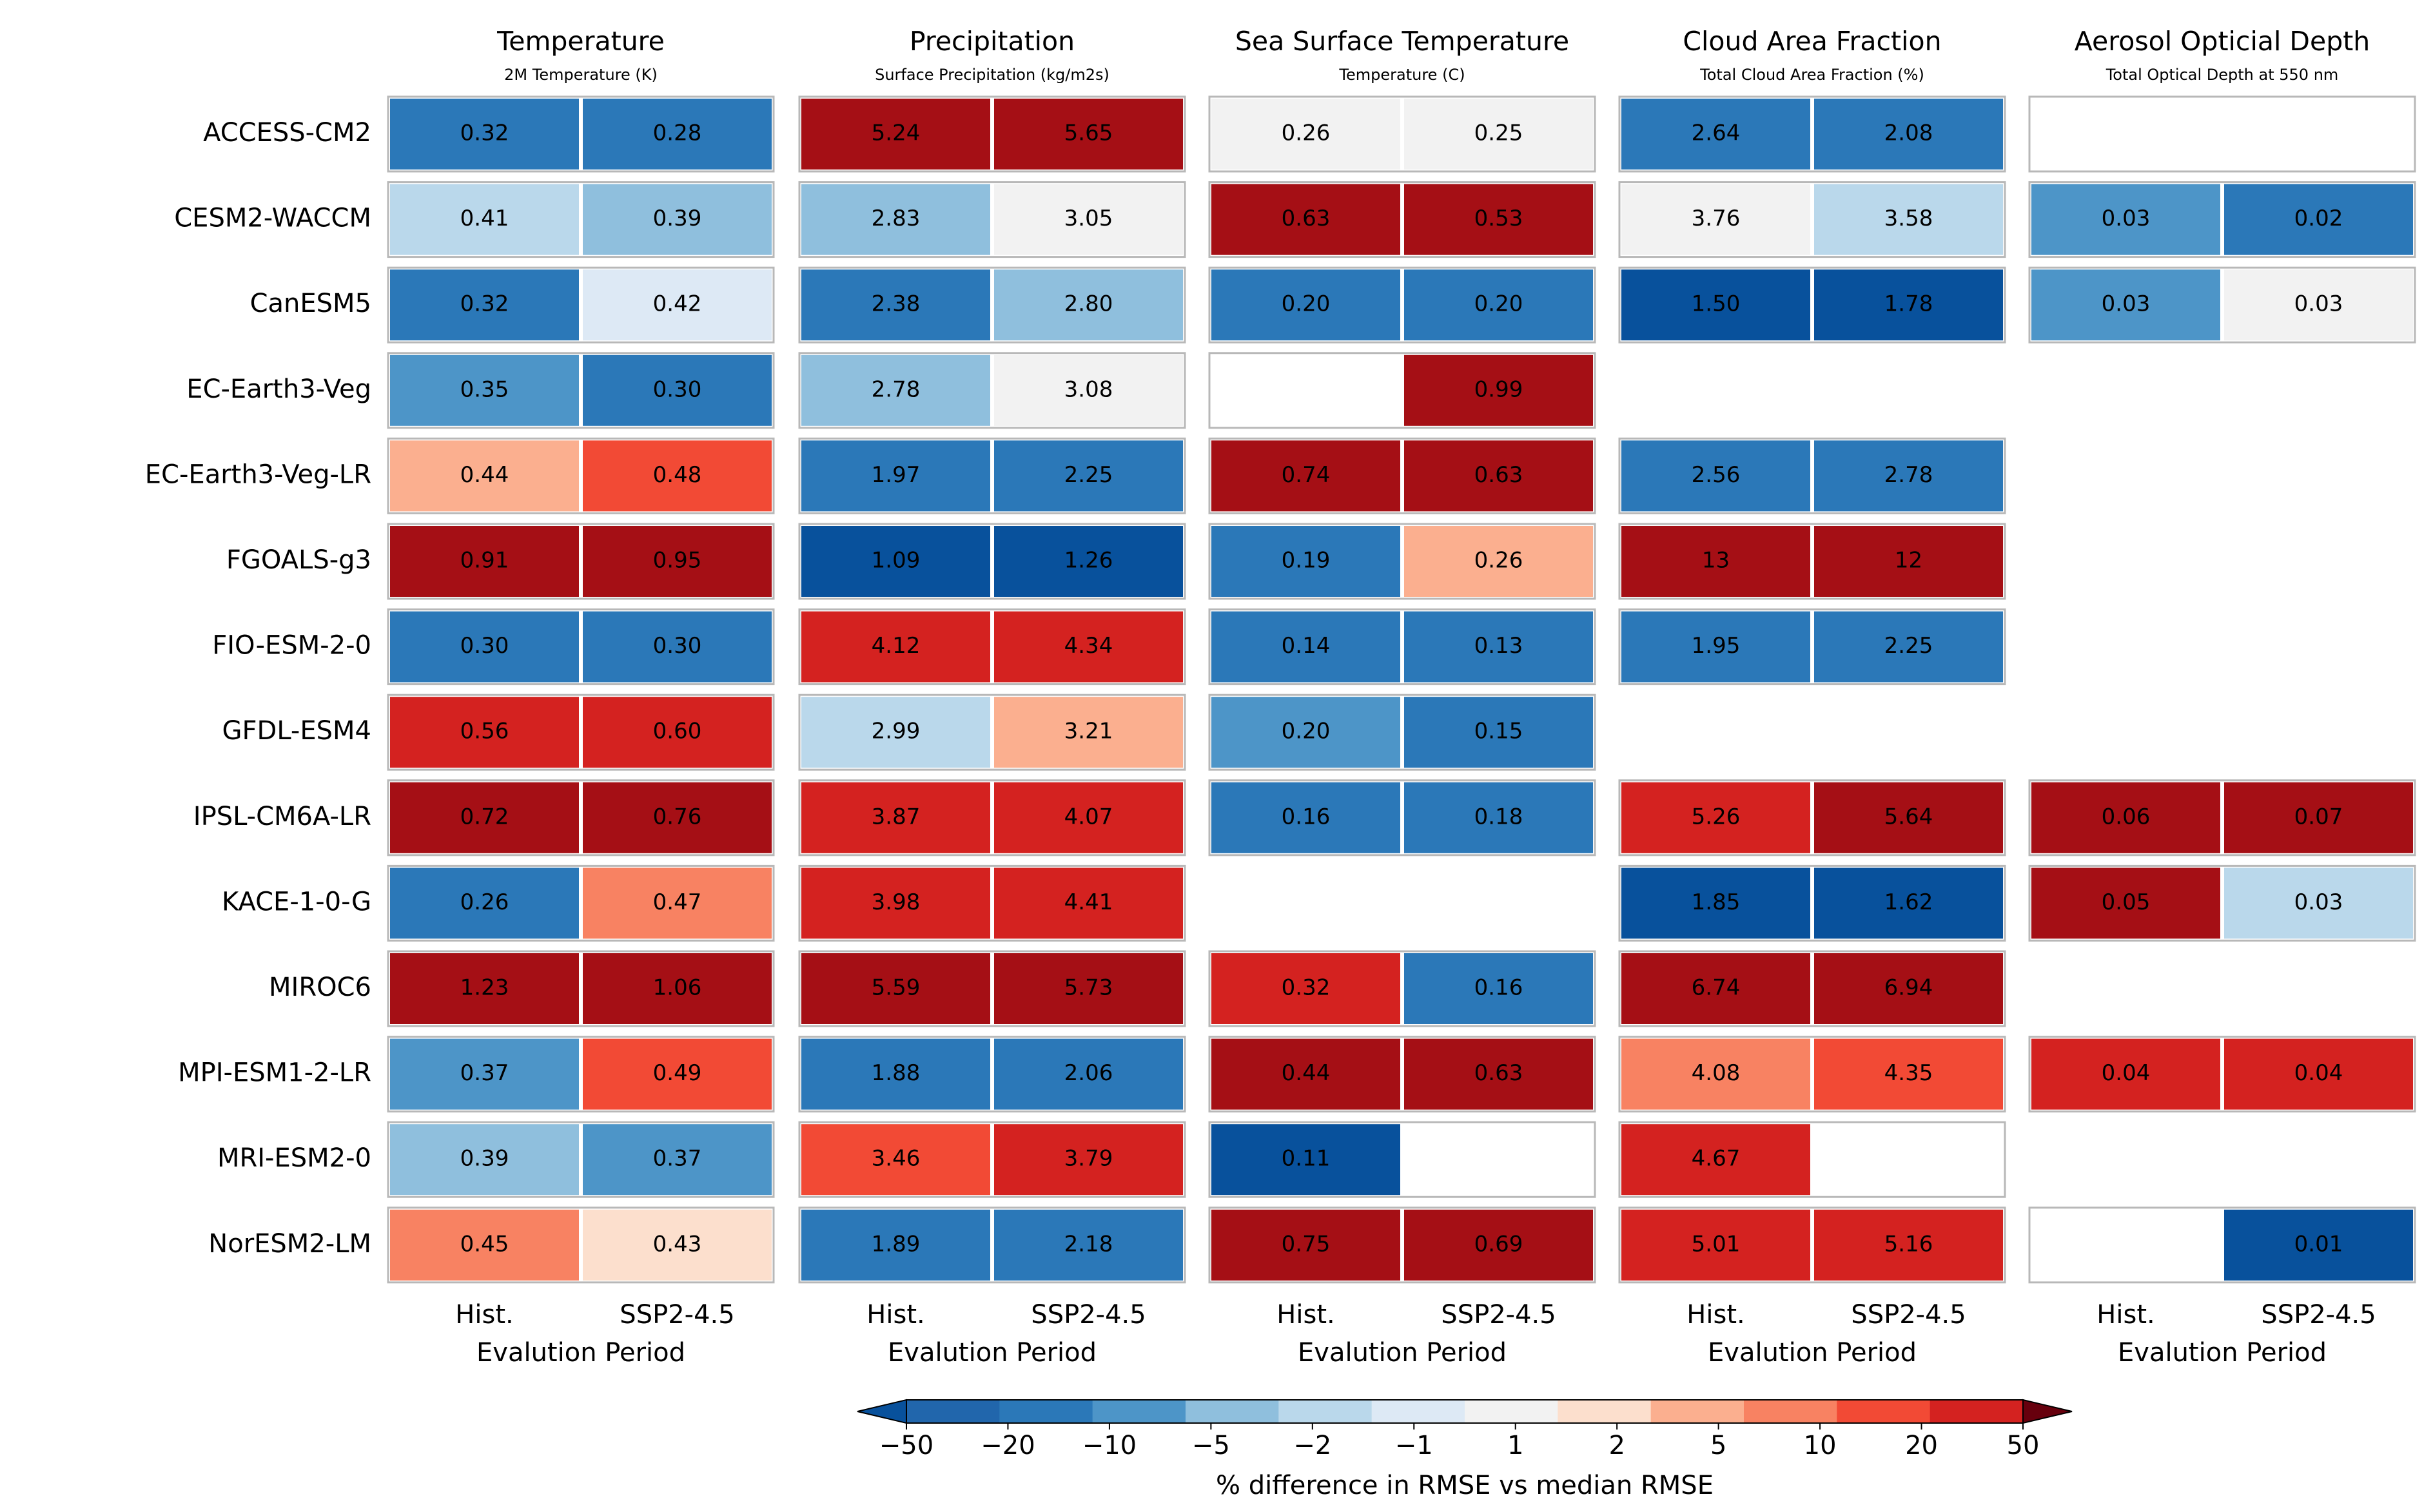 The height and width of the screenshot is (1512, 2433). Describe the element at coordinates (896, 561) in the screenshot. I see `cell-value: 1.09` at that location.